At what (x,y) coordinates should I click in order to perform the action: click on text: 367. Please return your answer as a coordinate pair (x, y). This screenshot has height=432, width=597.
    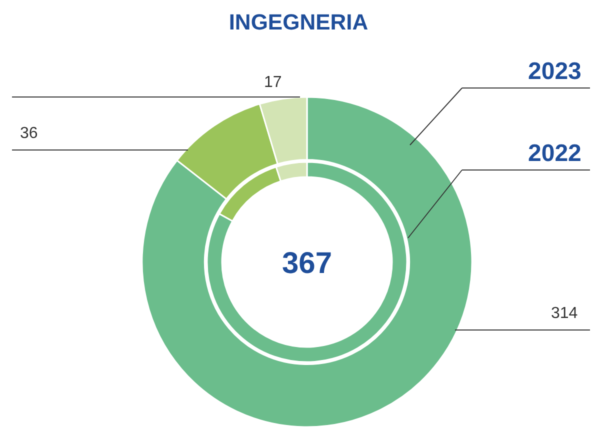
    Looking at the image, I should click on (307, 263).